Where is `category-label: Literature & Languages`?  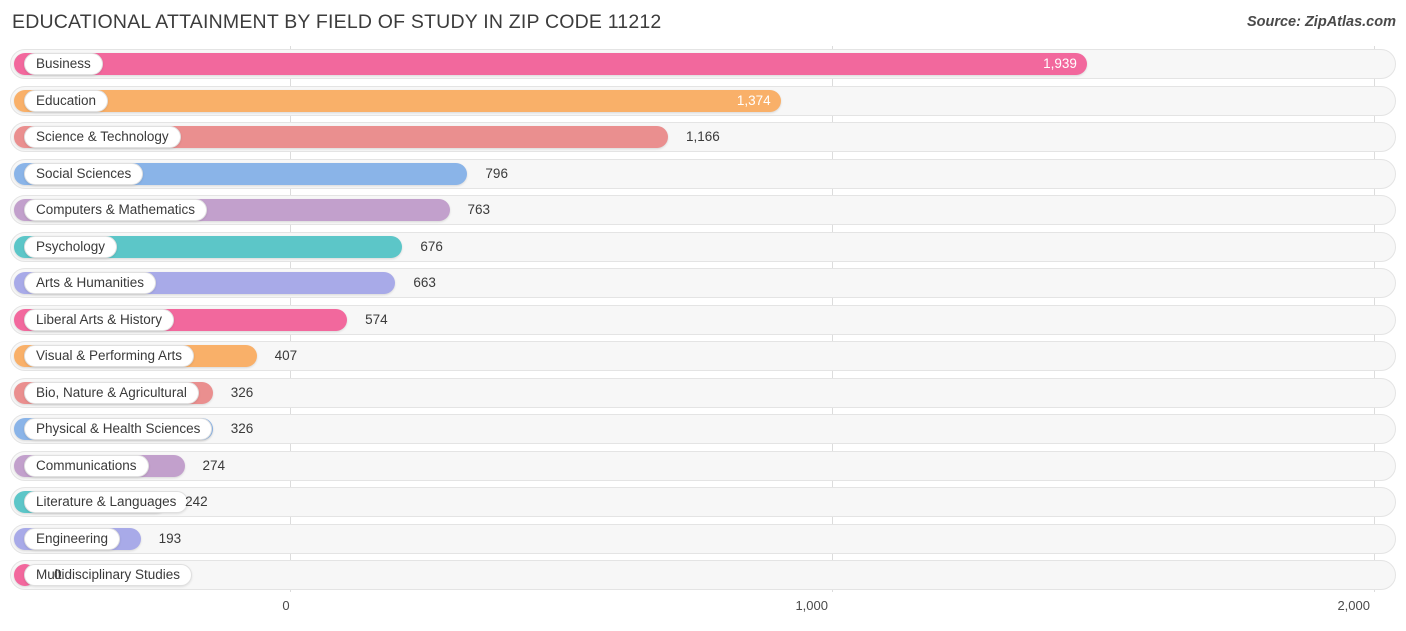 category-label: Literature & Languages is located at coordinates (106, 502).